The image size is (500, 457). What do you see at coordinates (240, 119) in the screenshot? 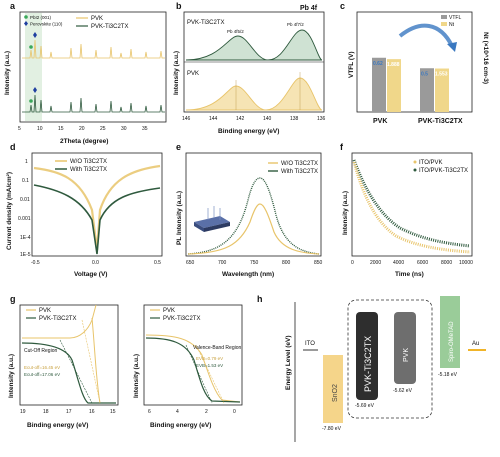
I see `xtick: 142` at bounding box center [240, 119].